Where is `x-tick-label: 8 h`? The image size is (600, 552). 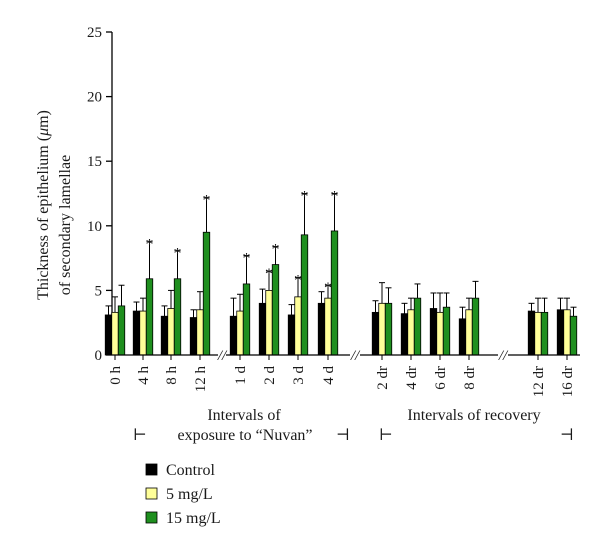 x-tick-label: 8 h is located at coordinates (172, 375).